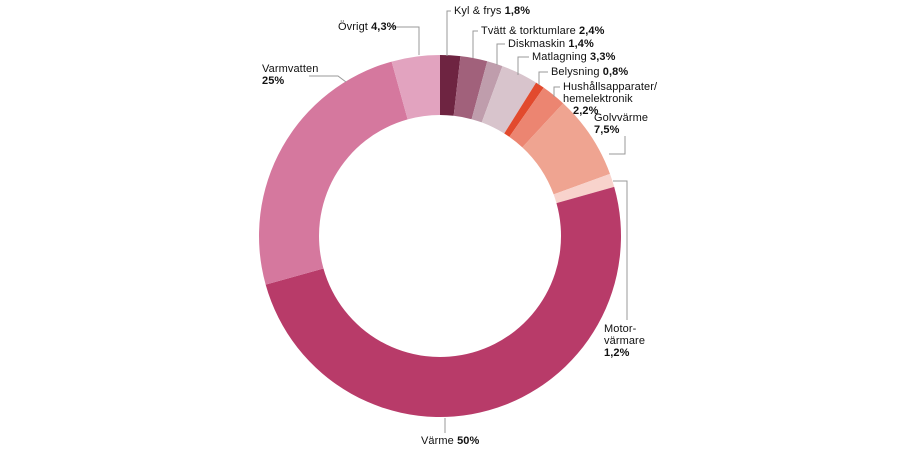  I want to click on segment-label-diskmaskin: Diskmaskin 1,4%, so click(551, 44).